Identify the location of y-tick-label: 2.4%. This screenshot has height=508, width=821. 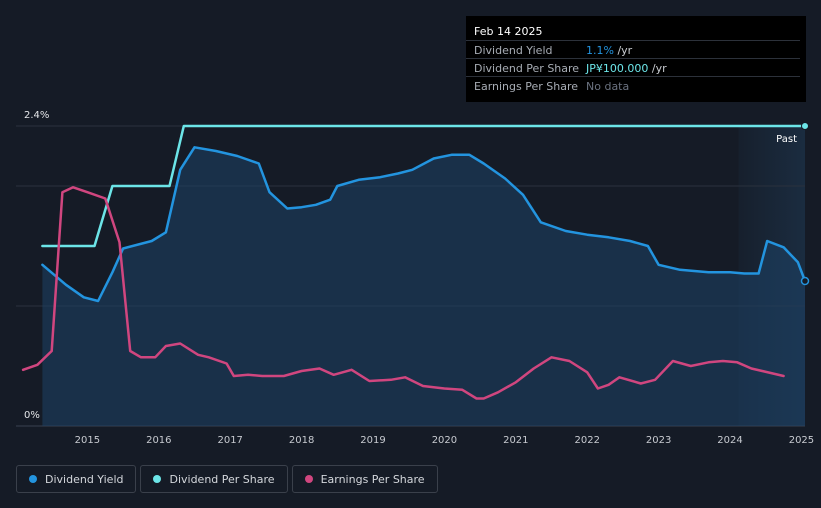
(36, 115).